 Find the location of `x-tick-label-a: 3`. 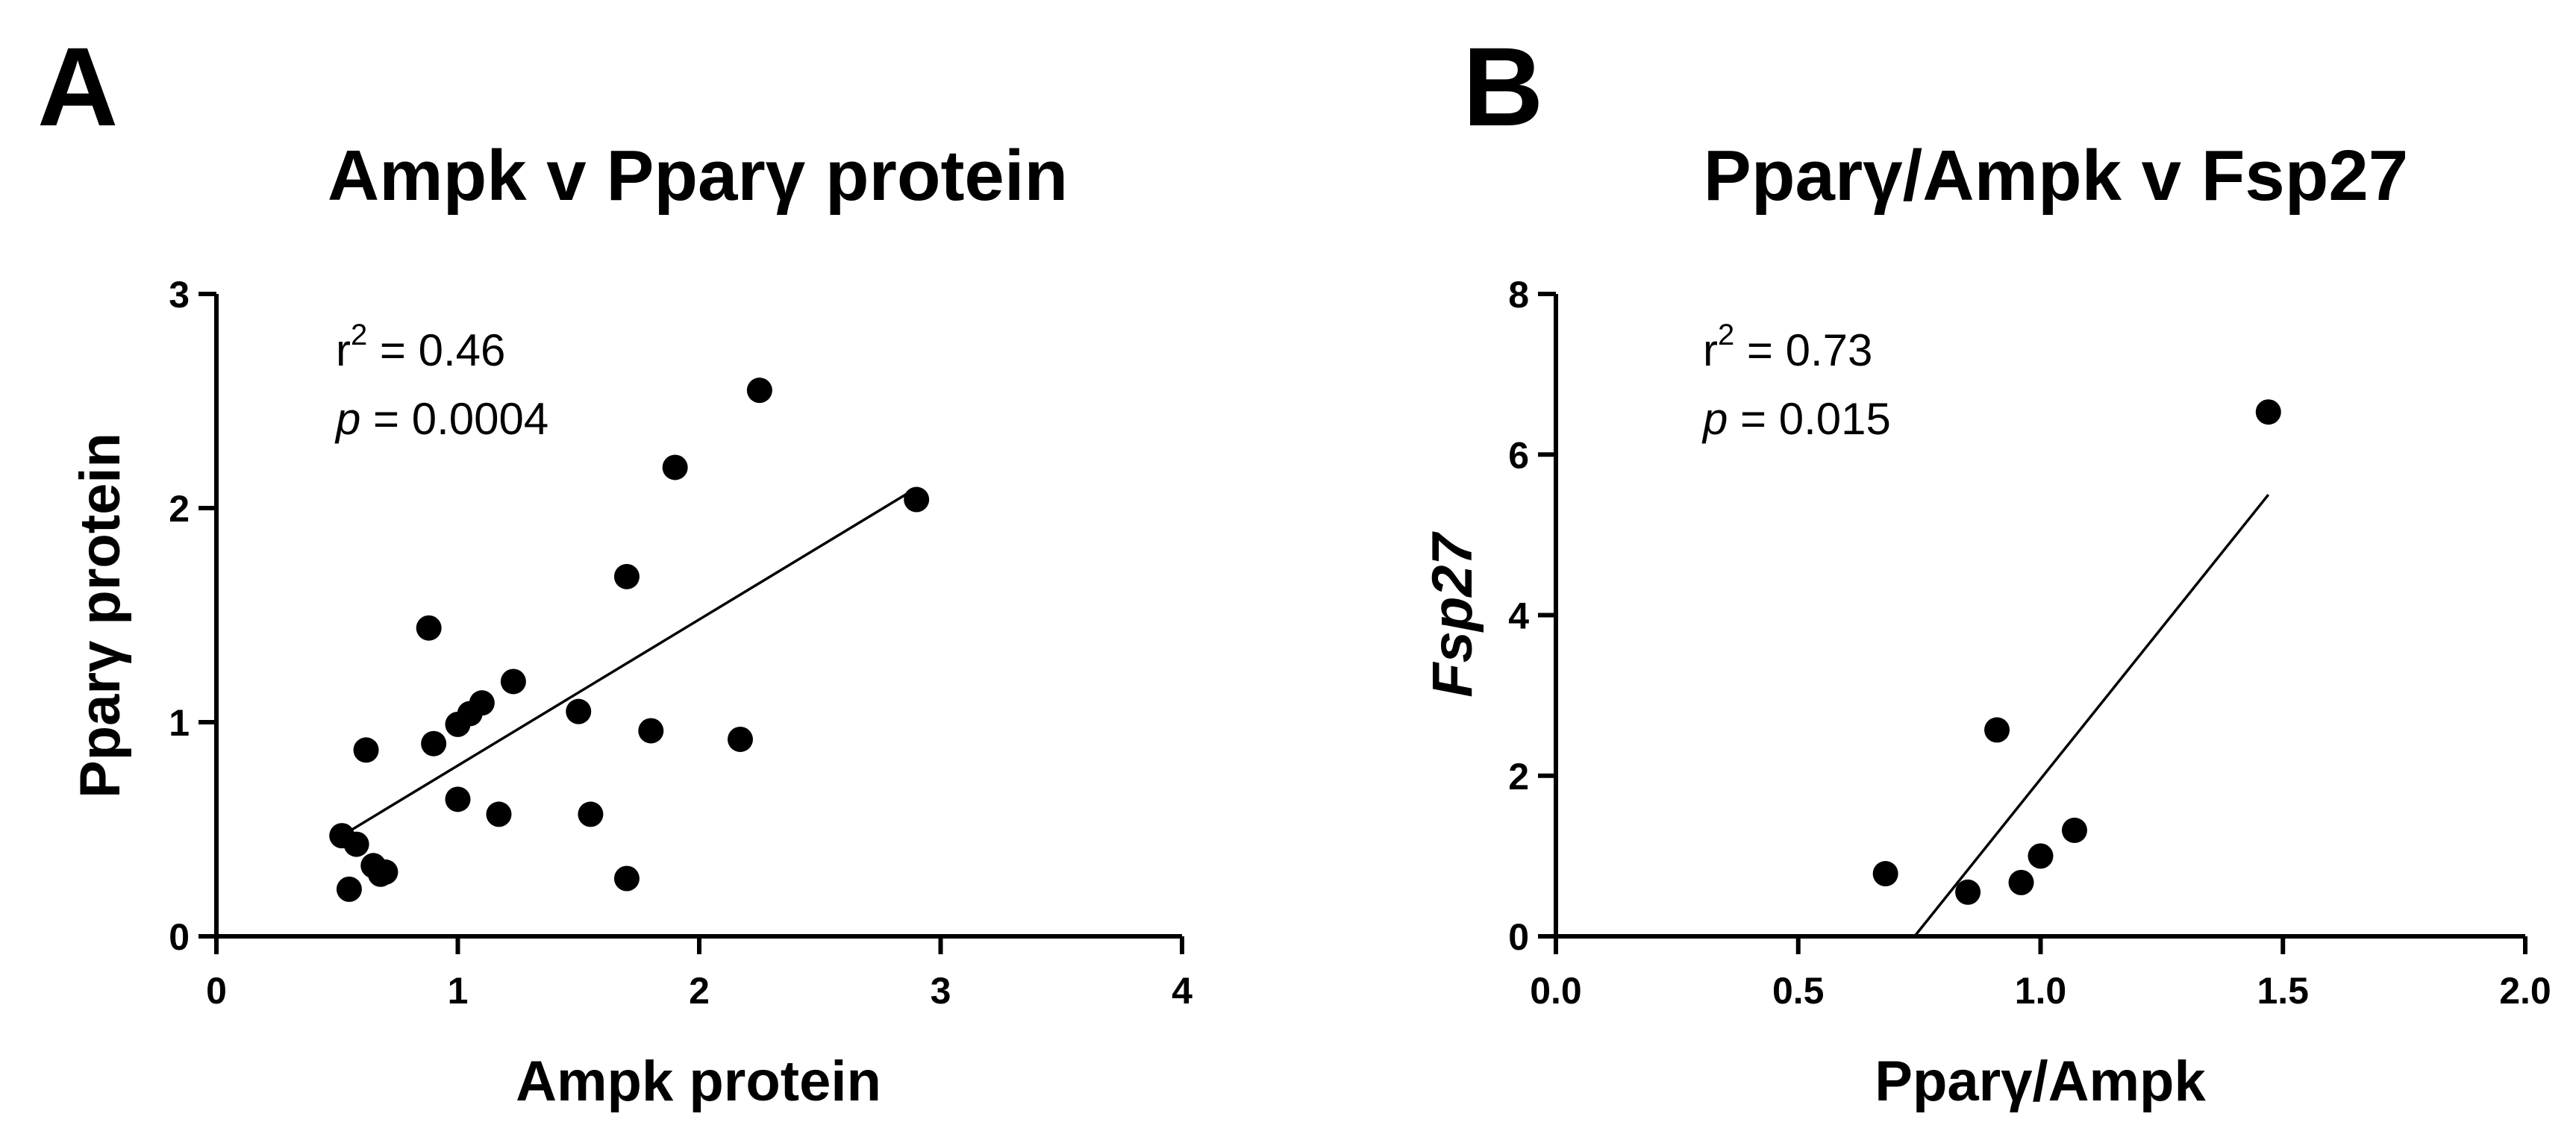

x-tick-label-a: 3 is located at coordinates (941, 991).